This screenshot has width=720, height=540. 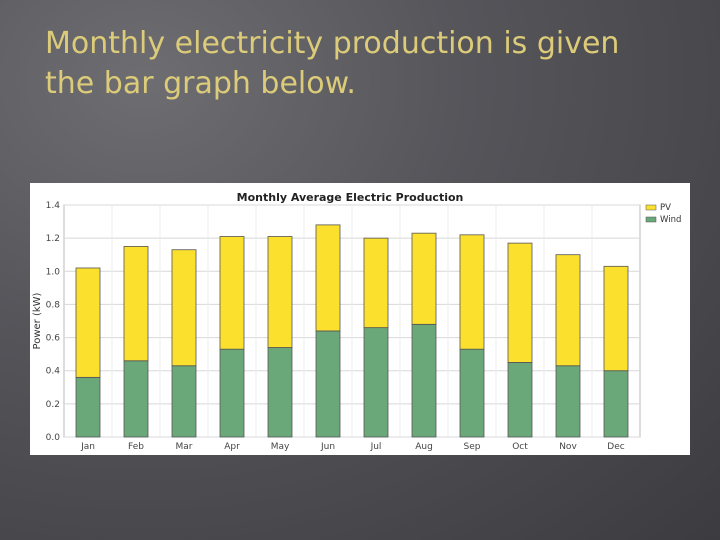 I want to click on x-tick-label: Mar, so click(x=184, y=447).